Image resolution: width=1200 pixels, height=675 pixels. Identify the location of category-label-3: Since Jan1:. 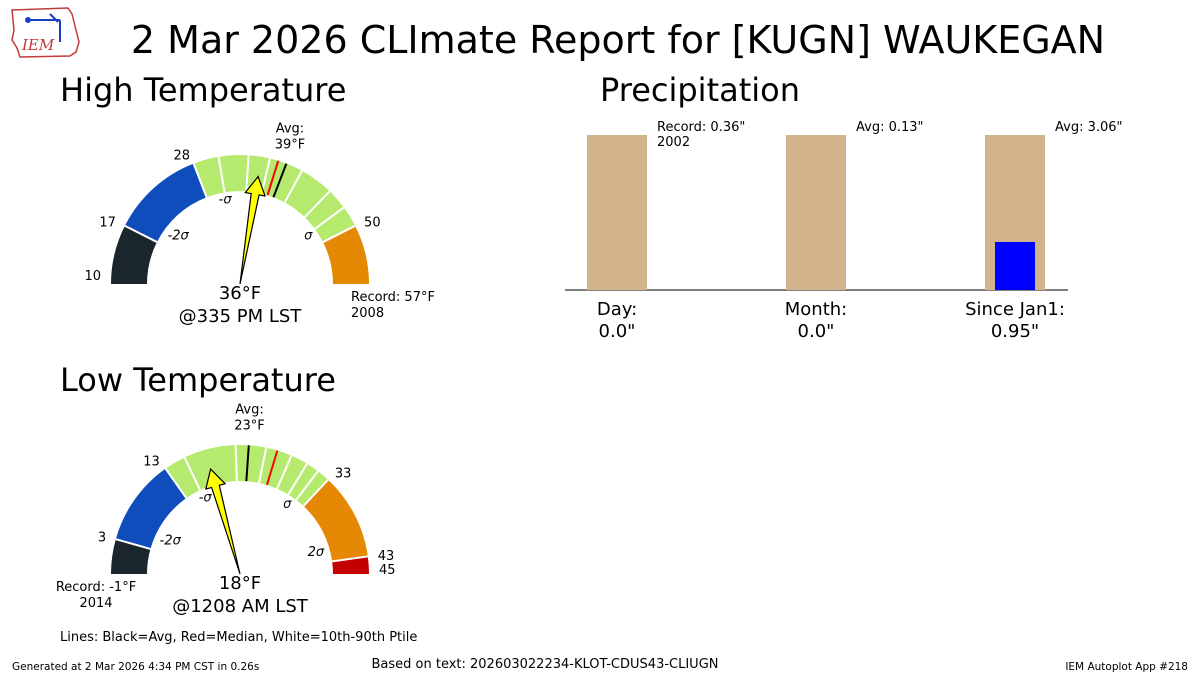
(1015, 309).